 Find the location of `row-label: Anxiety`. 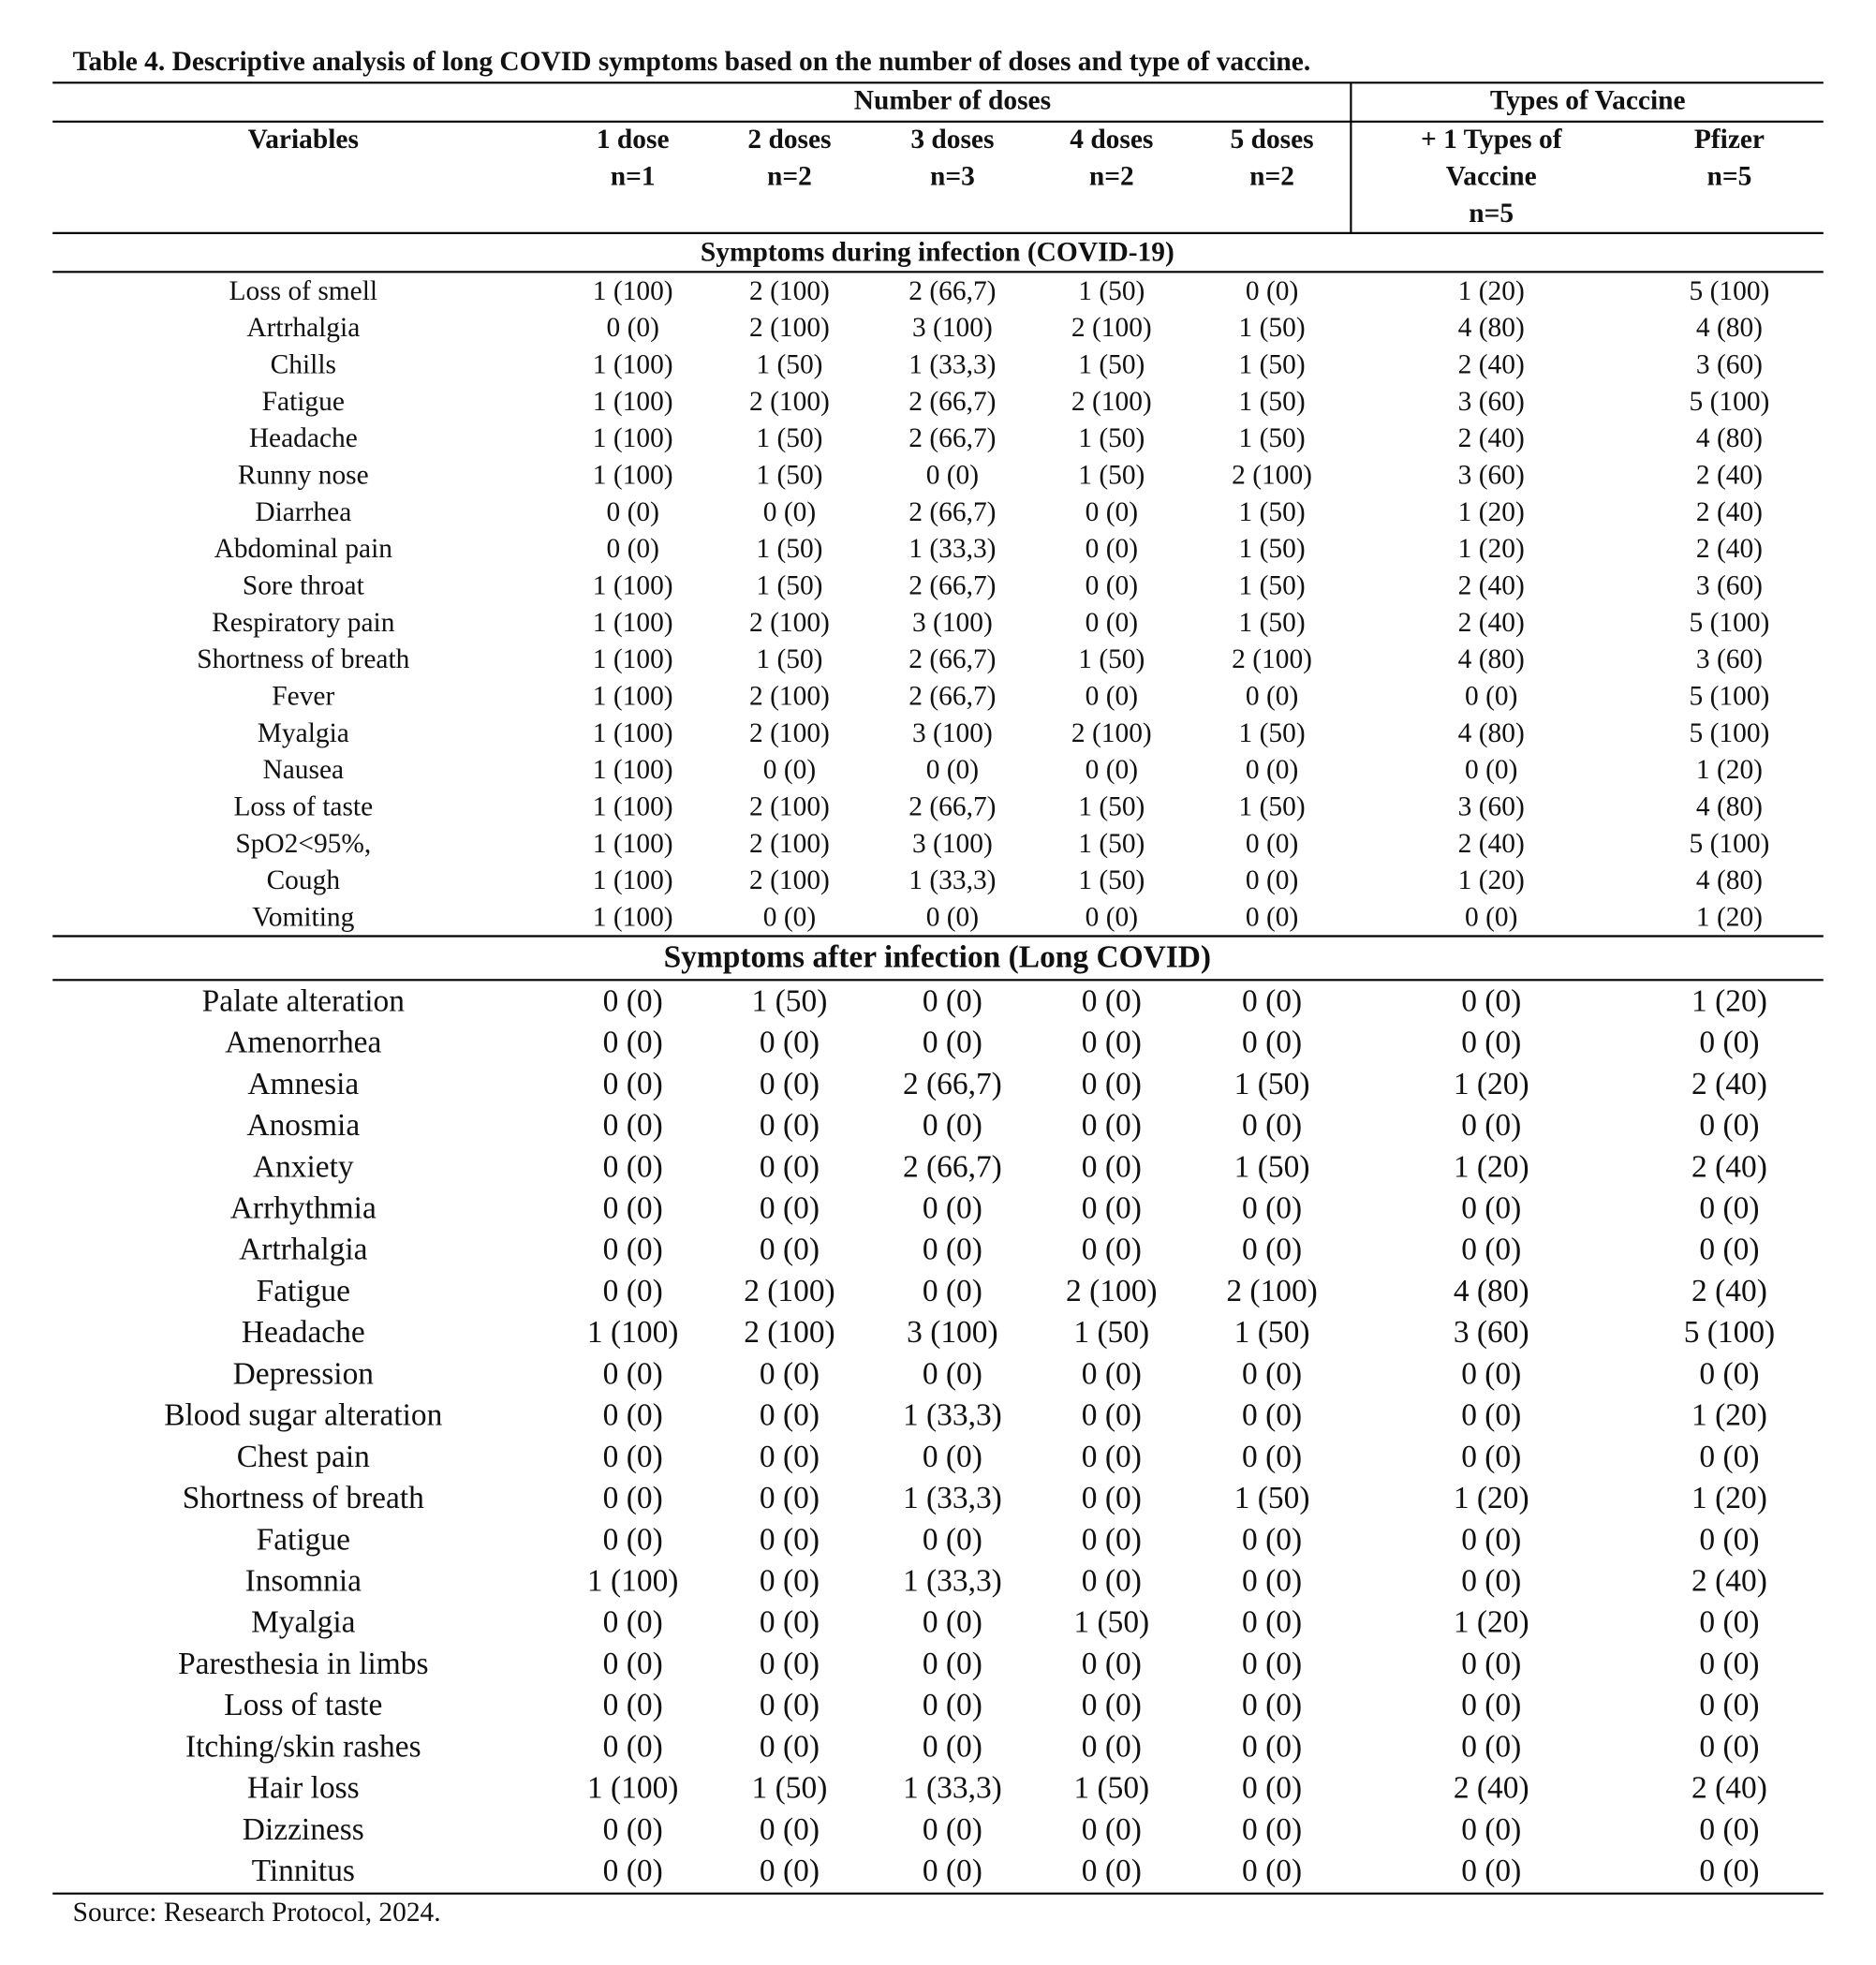

row-label: Anxiety is located at coordinates (303, 1166).